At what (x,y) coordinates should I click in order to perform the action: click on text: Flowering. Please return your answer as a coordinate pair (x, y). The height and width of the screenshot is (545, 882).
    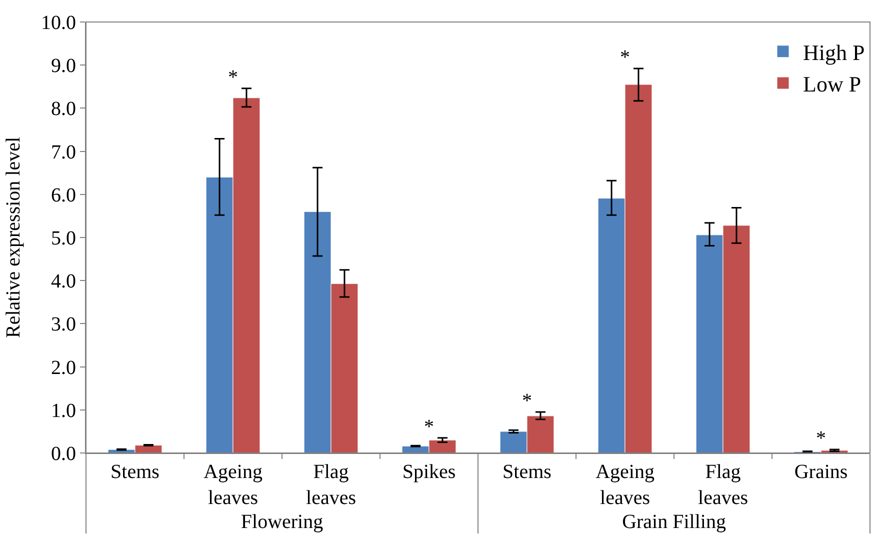
    Looking at the image, I should click on (282, 522).